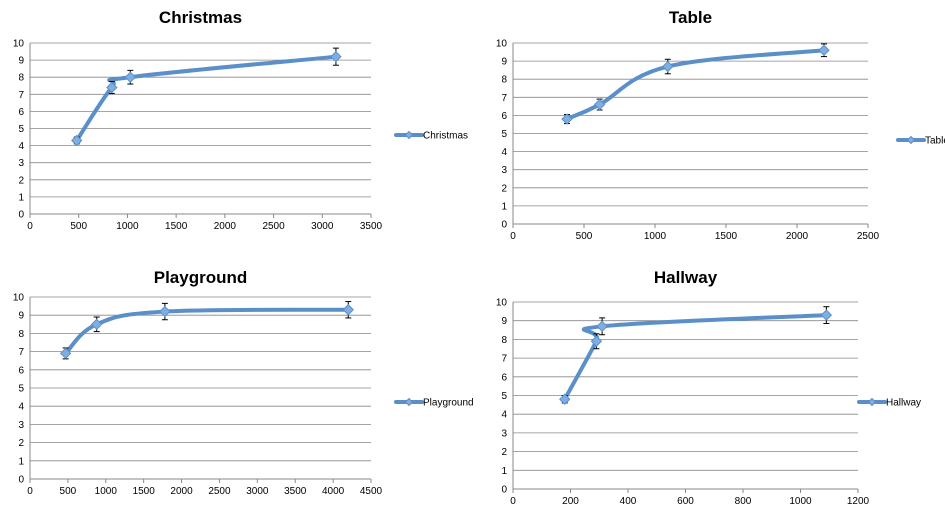 The height and width of the screenshot is (510, 945). Describe the element at coordinates (445, 136) in the screenshot. I see `legend-label: Christmas` at that location.